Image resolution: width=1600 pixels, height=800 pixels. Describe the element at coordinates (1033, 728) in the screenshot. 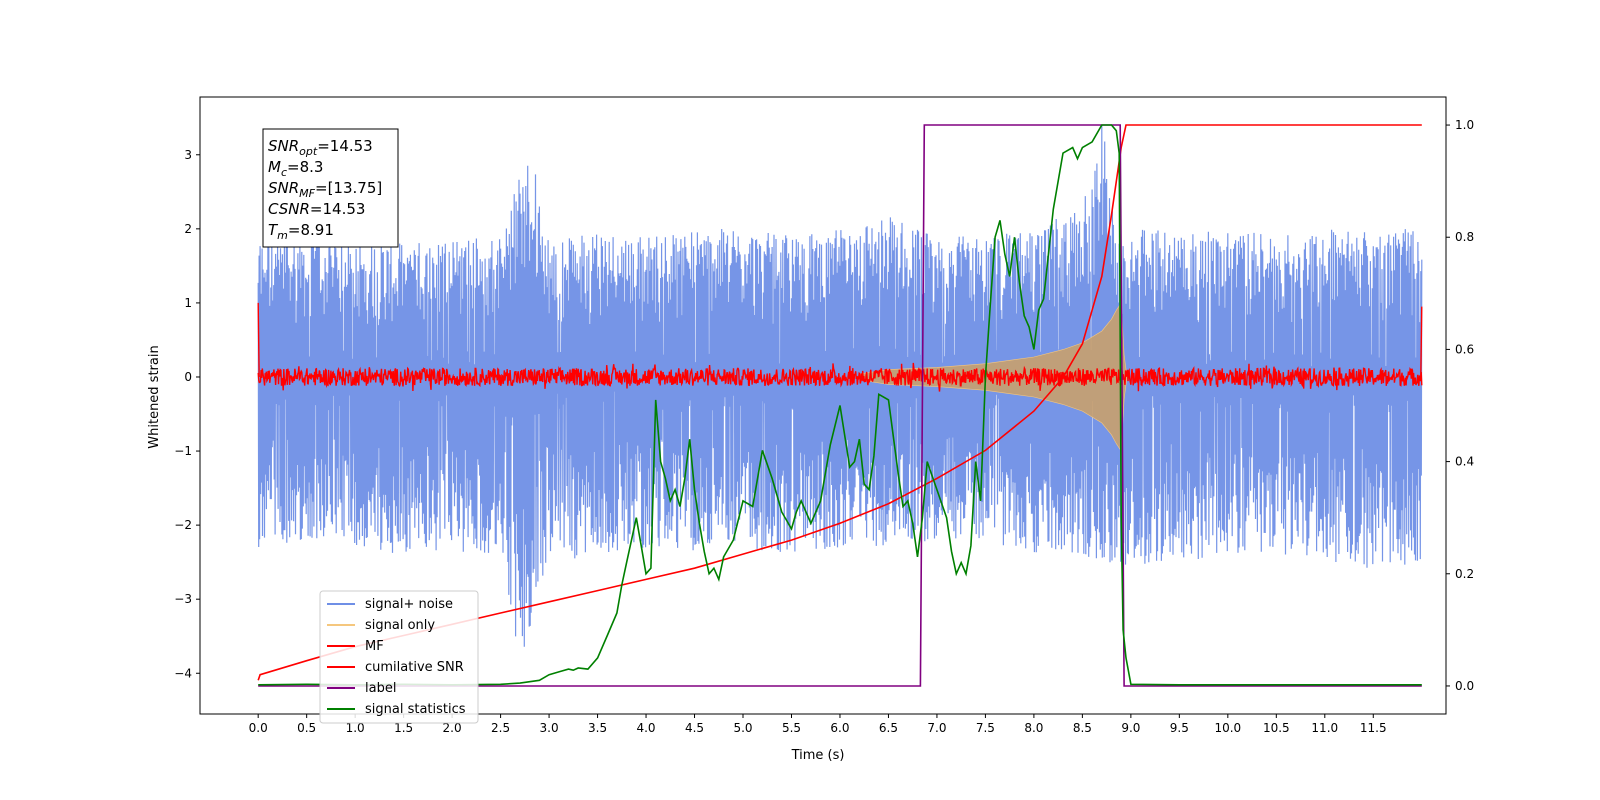

I see `x-tick-label: 8.0` at that location.